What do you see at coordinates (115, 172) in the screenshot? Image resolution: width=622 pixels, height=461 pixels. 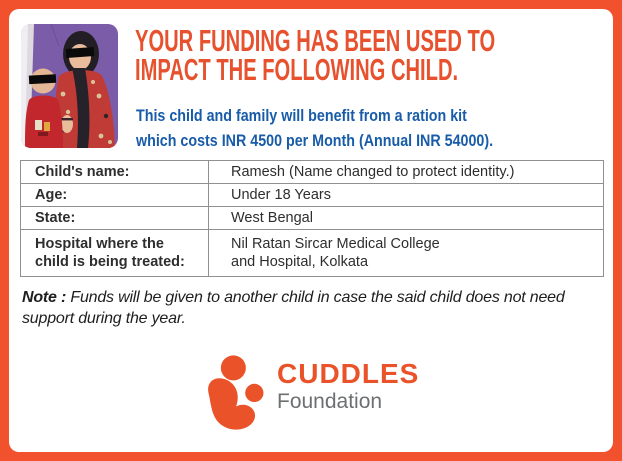 I see `child-name-label: Child's name:` at bounding box center [115, 172].